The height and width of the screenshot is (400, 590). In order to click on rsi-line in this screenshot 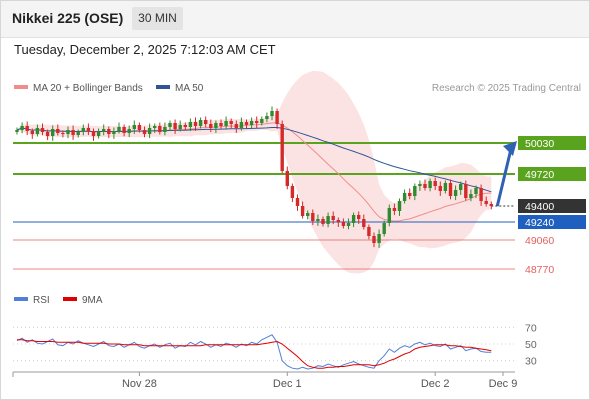, I will do `click(254, 352)`.